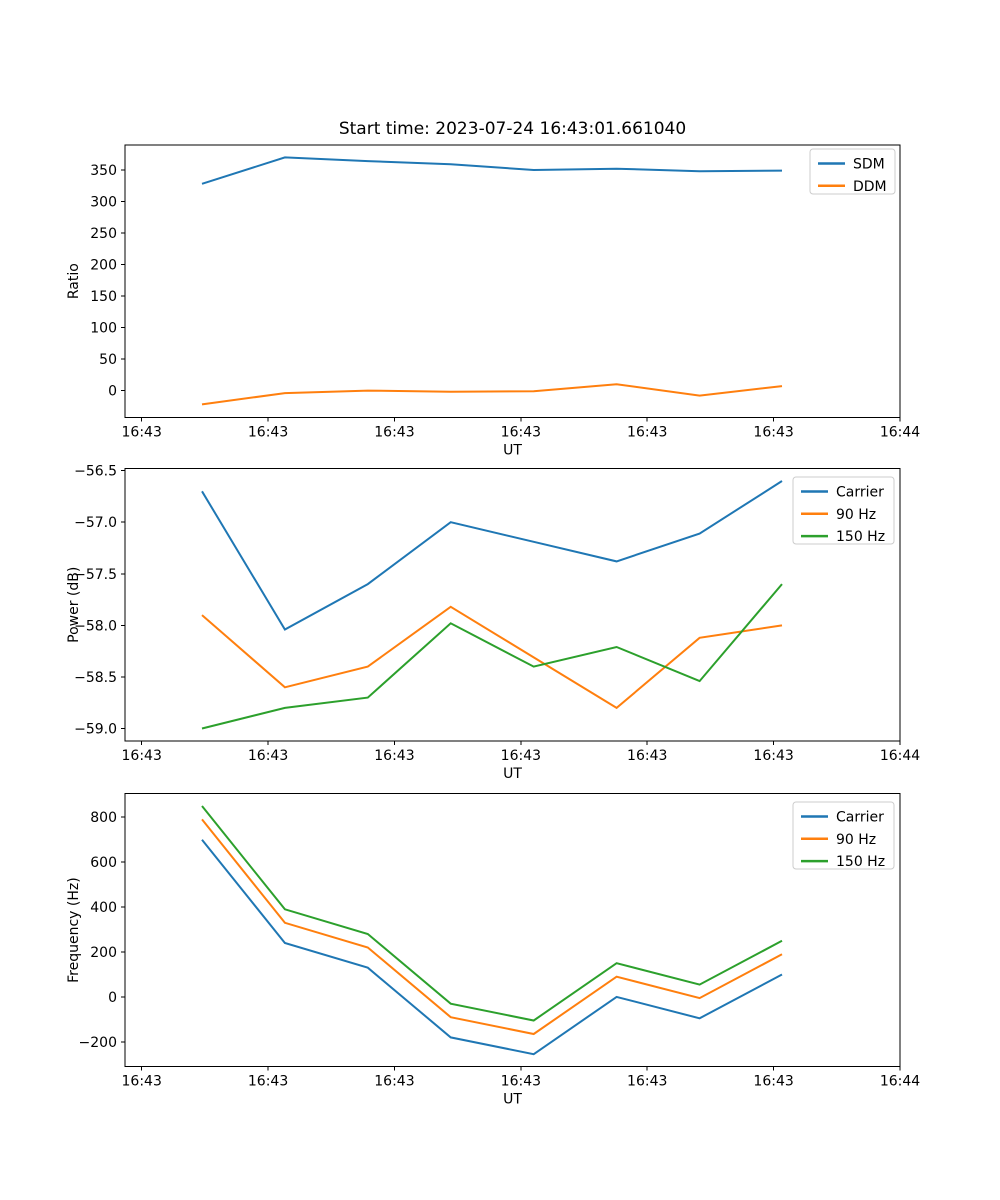  Describe the element at coordinates (103, 234) in the screenshot. I see `y-tick-label: 250` at that location.